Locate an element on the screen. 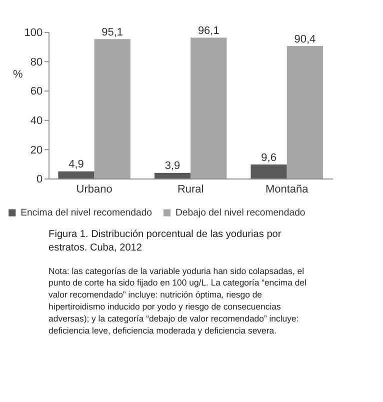 Image resolution: width=383 pixels, height=402 pixels. y-tick-label: 60 is located at coordinates (36, 92).